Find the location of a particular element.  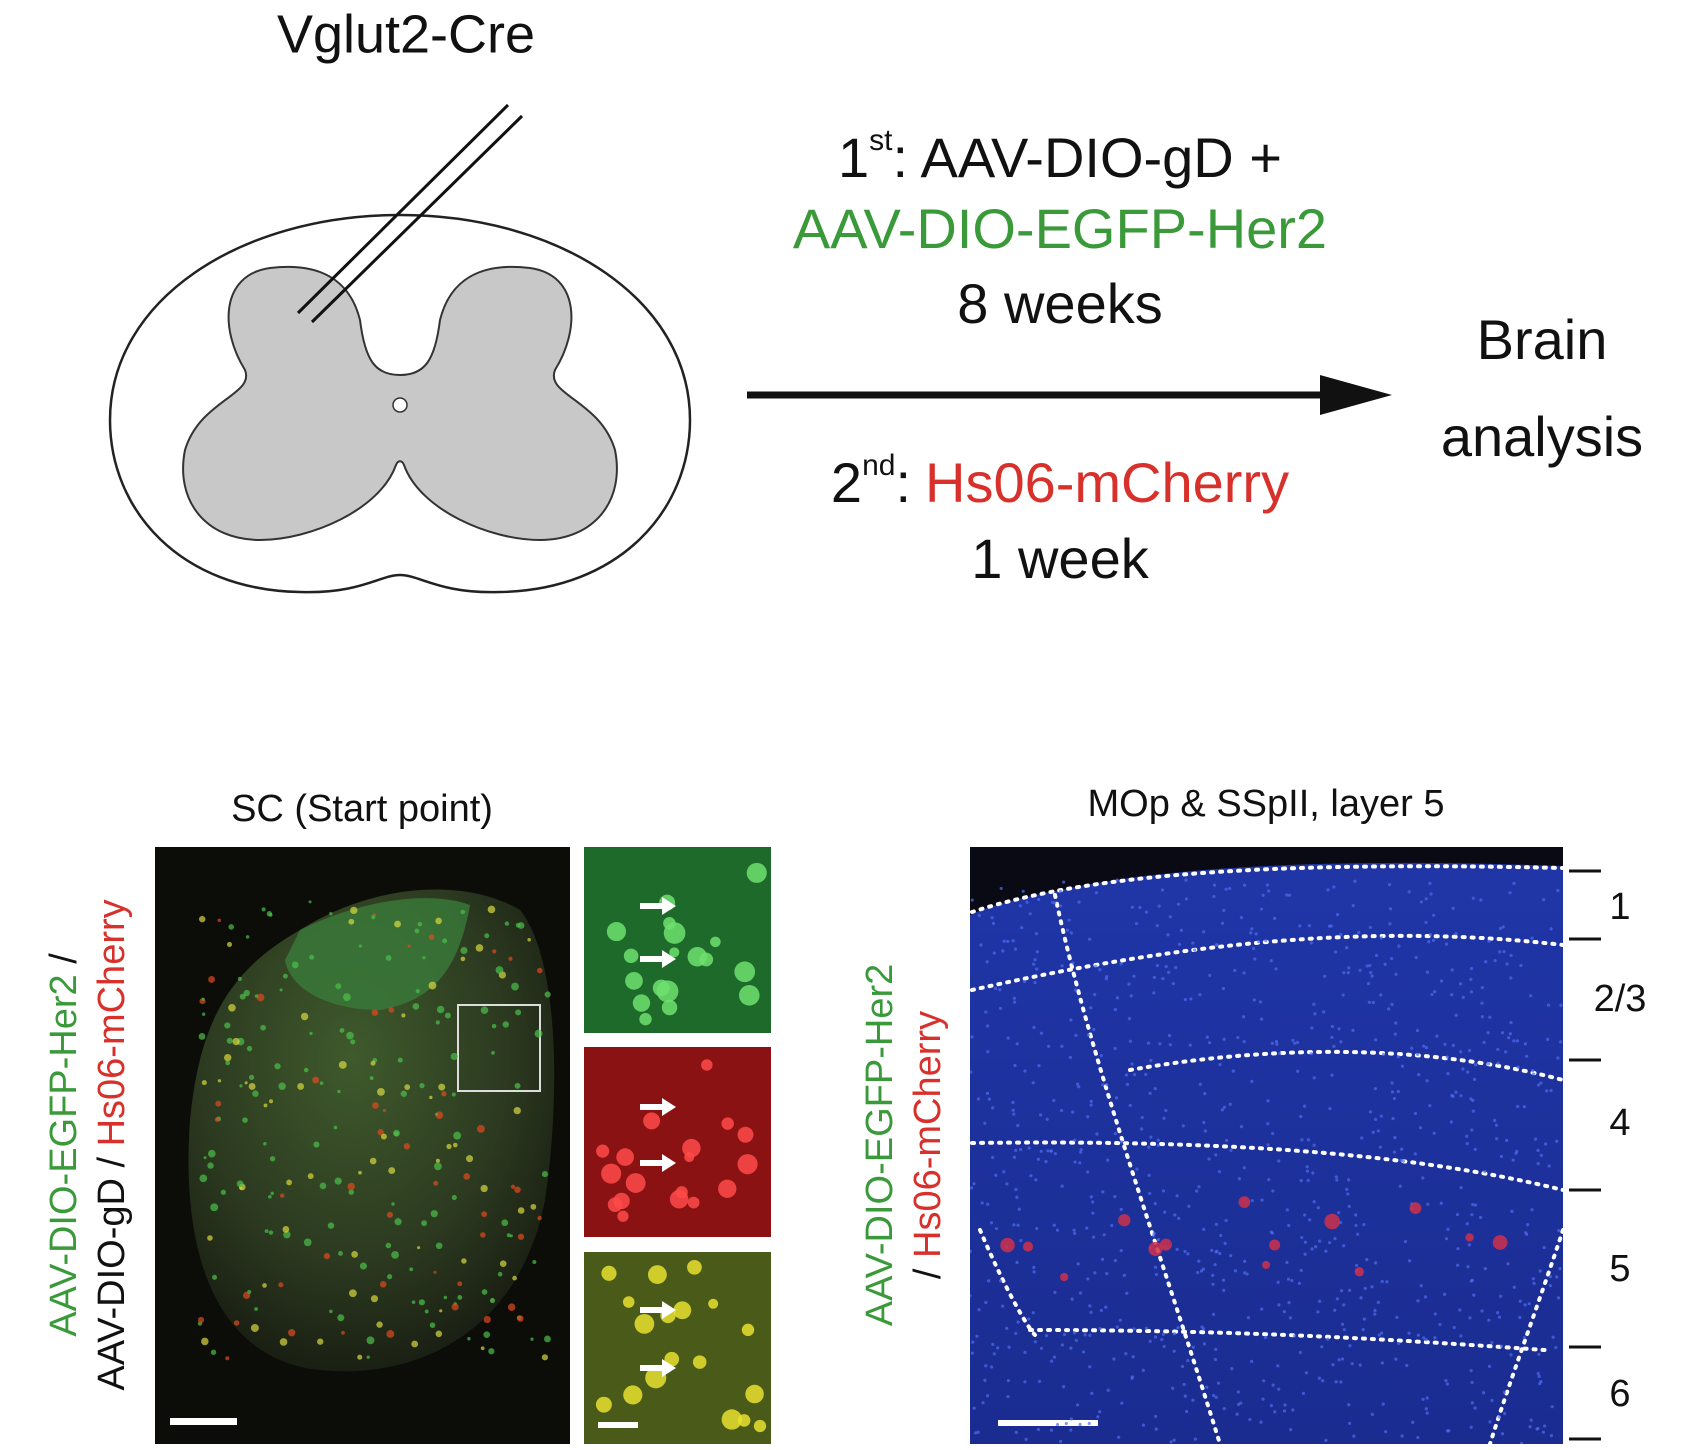

layer-label: 5 is located at coordinates (1619, 1269).